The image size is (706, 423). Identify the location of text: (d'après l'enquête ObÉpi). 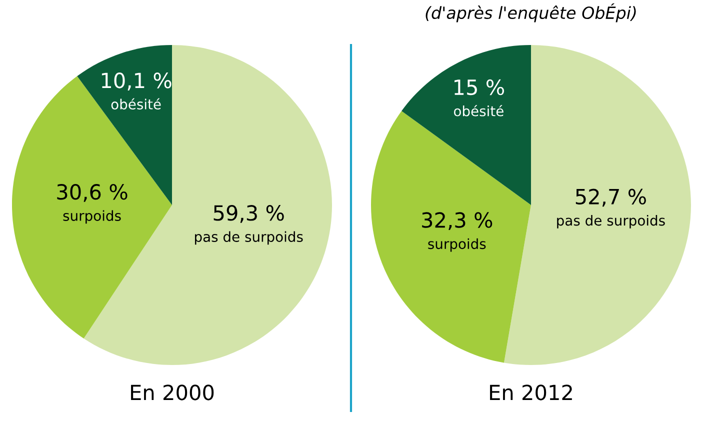
(531, 12).